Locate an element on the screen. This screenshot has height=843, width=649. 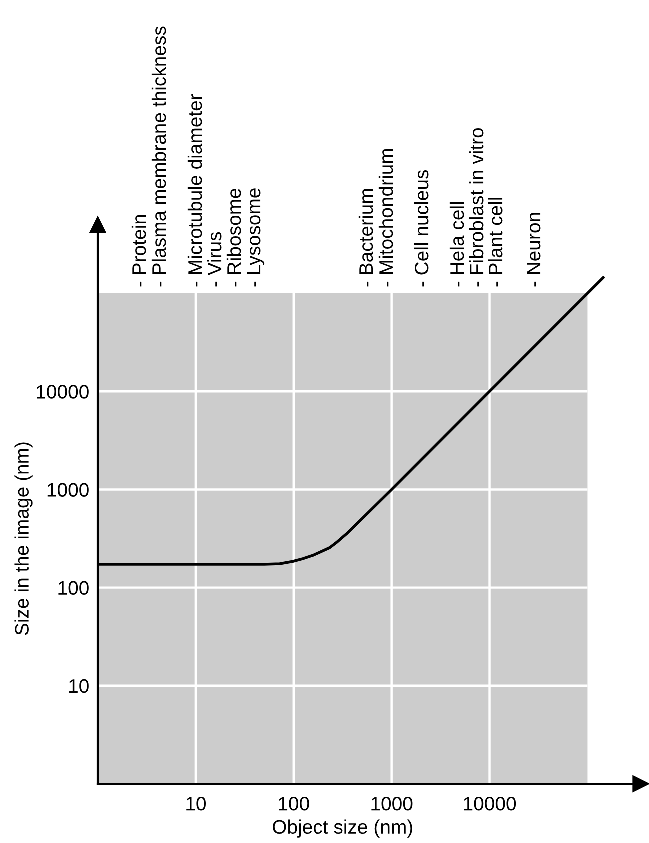
y-tick-label: 100 is located at coordinates (73, 588).